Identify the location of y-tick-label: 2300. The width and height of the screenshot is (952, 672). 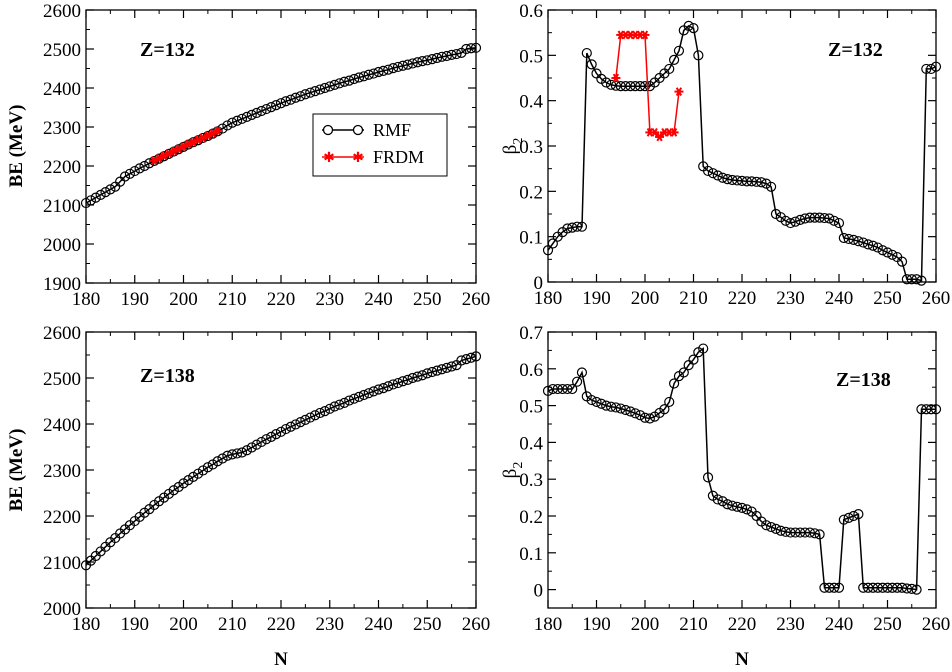
(62, 471).